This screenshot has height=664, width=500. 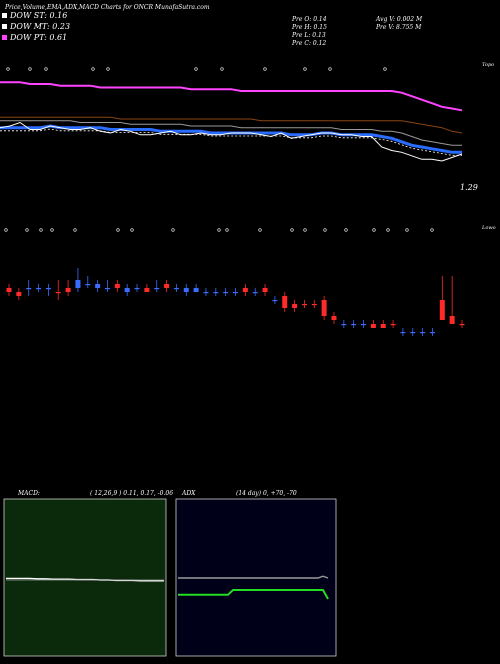 What do you see at coordinates (188, 493) in the screenshot?
I see `adx-title: ADX` at bounding box center [188, 493].